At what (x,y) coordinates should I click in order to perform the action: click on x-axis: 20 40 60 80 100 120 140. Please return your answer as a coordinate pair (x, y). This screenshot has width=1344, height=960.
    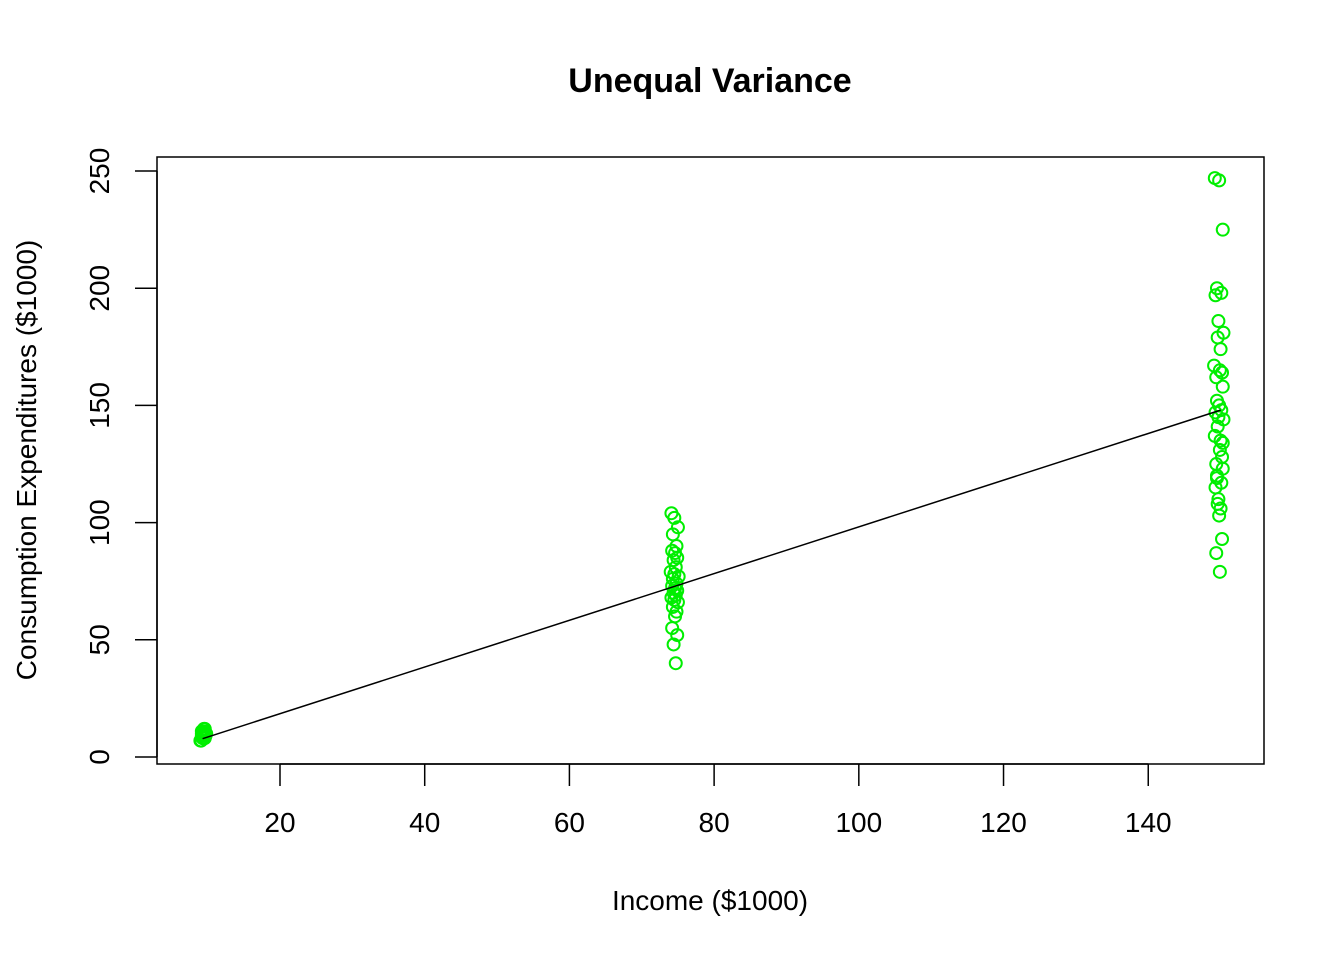
    Looking at the image, I should click on (718, 800).